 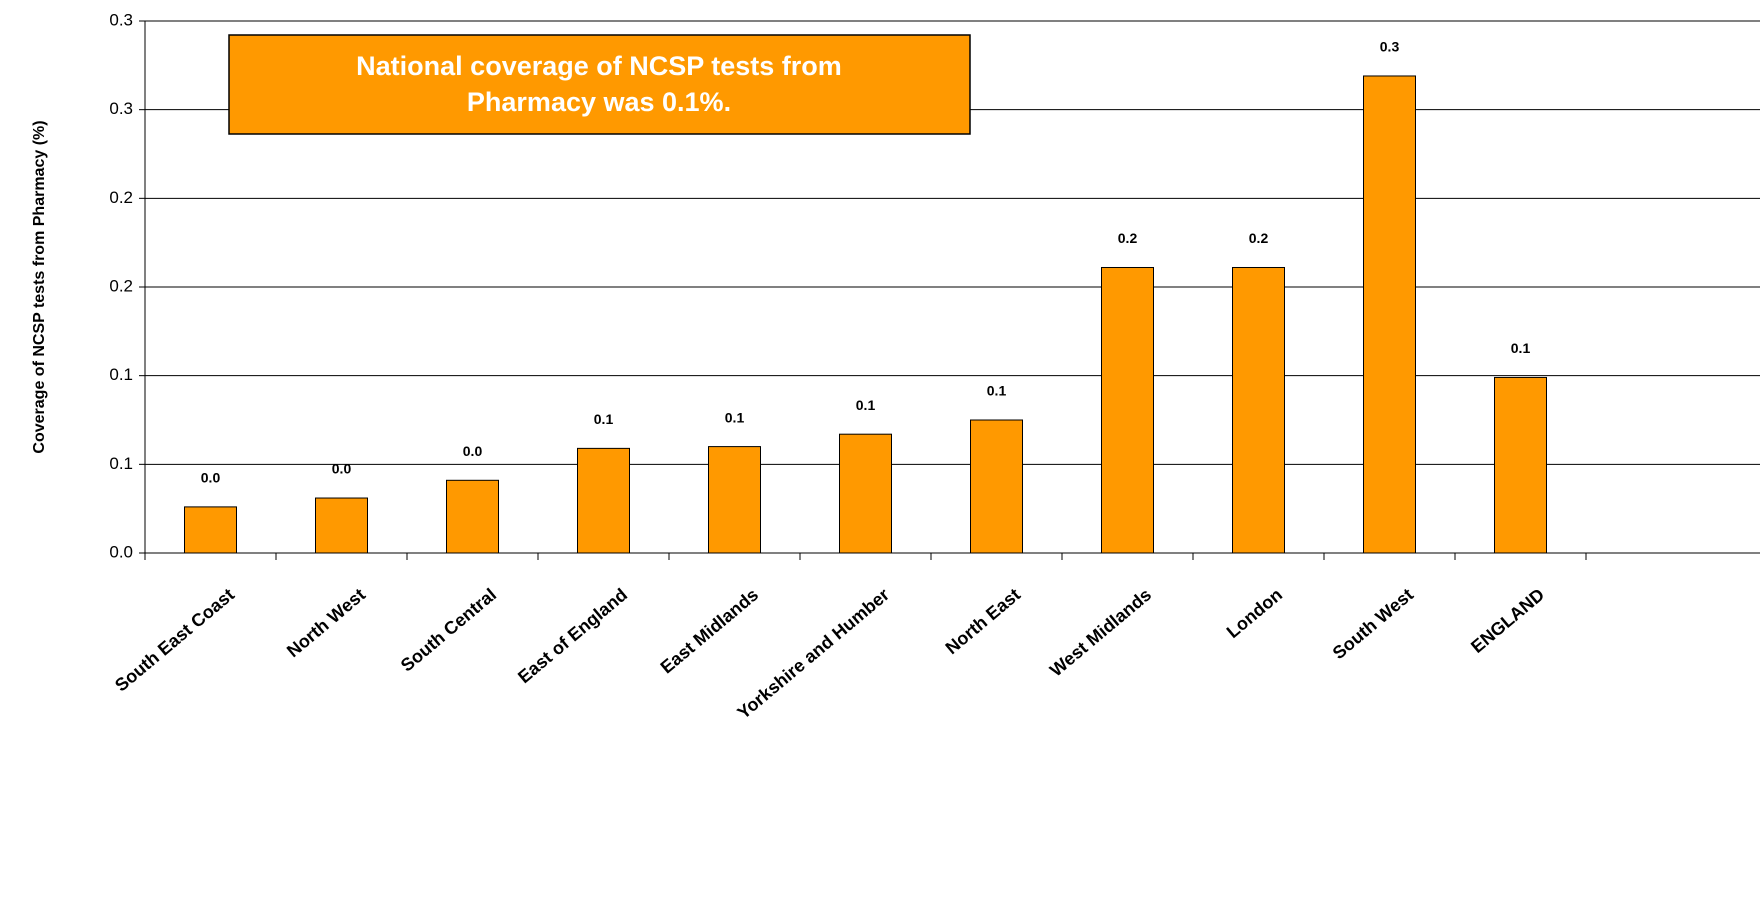 I want to click on annotation-text: National coverage of NCSP tests from, so click(x=599, y=66).